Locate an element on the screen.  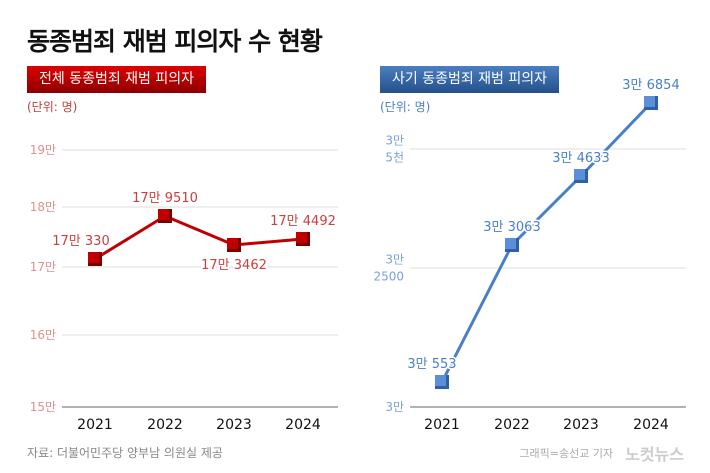
y-tick-label: 17만 is located at coordinates (43, 267).